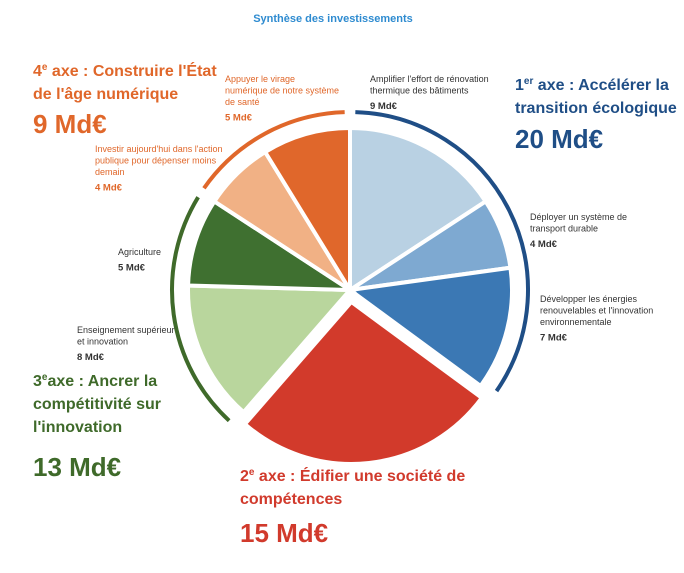 This screenshot has height=573, width=684. I want to click on group-name: transition écologique, so click(596, 108).